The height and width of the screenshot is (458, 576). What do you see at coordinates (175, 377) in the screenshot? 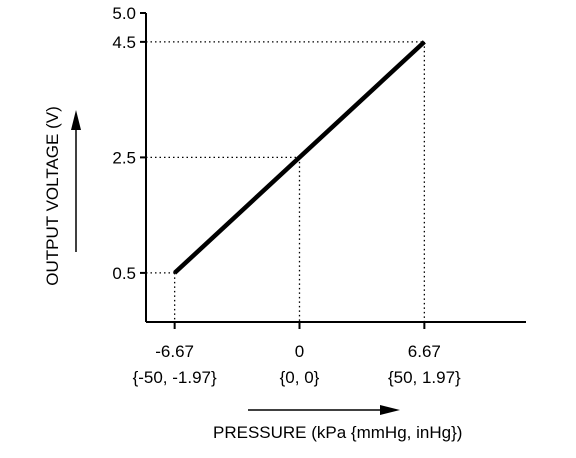
I see `x-tick-sublabel: {-50, -1.97}` at bounding box center [175, 377].